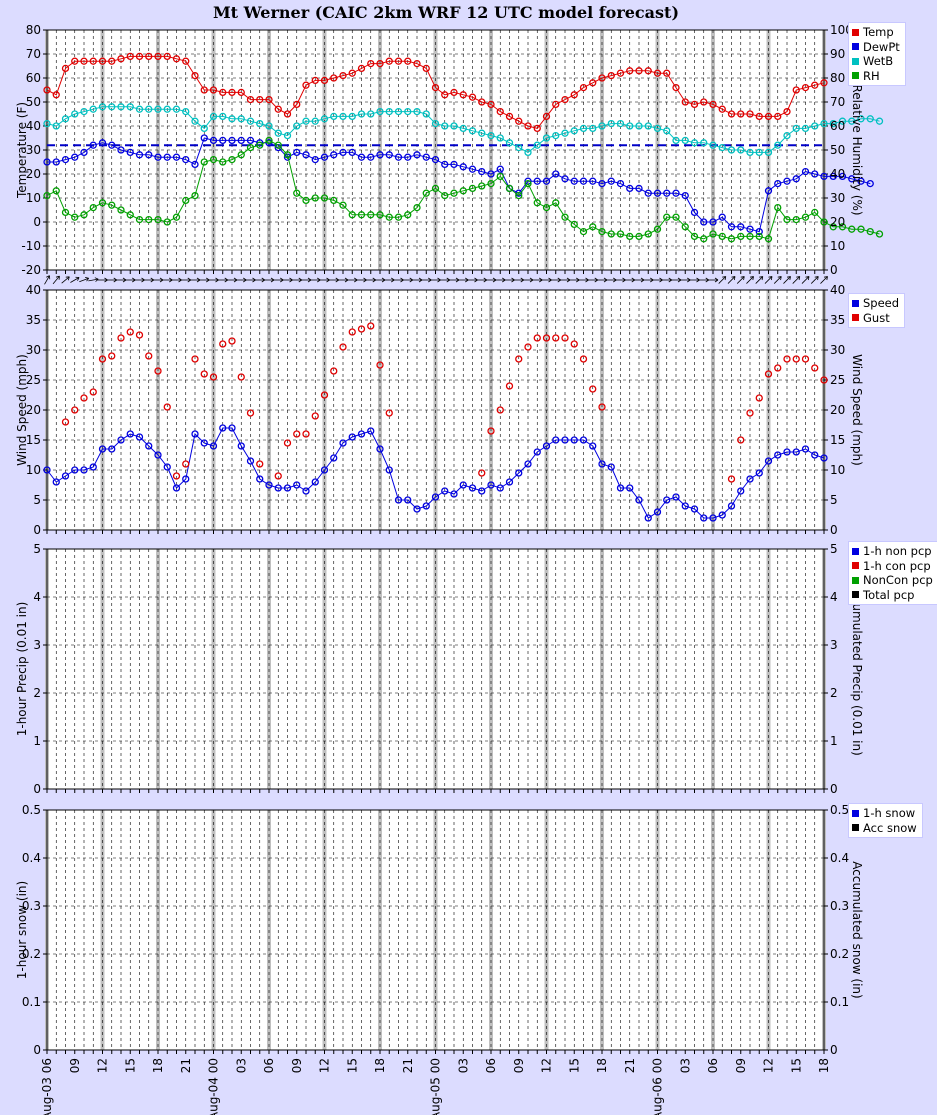 The image size is (937, 1115). I want to click on x-tick-label: 18, so click(380, 1065).